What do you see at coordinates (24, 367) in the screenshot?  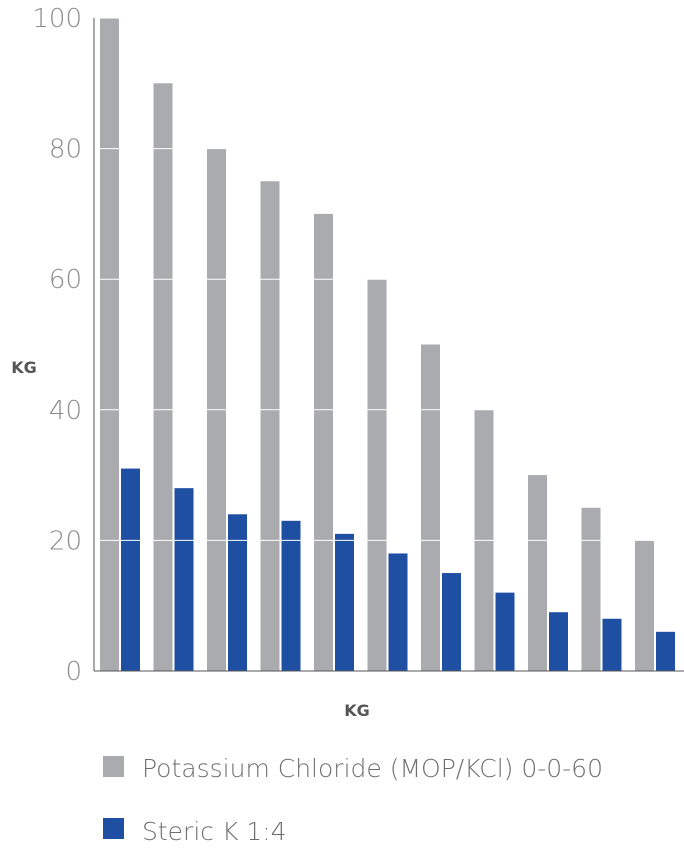 I see `y-axis-title: KG` at bounding box center [24, 367].